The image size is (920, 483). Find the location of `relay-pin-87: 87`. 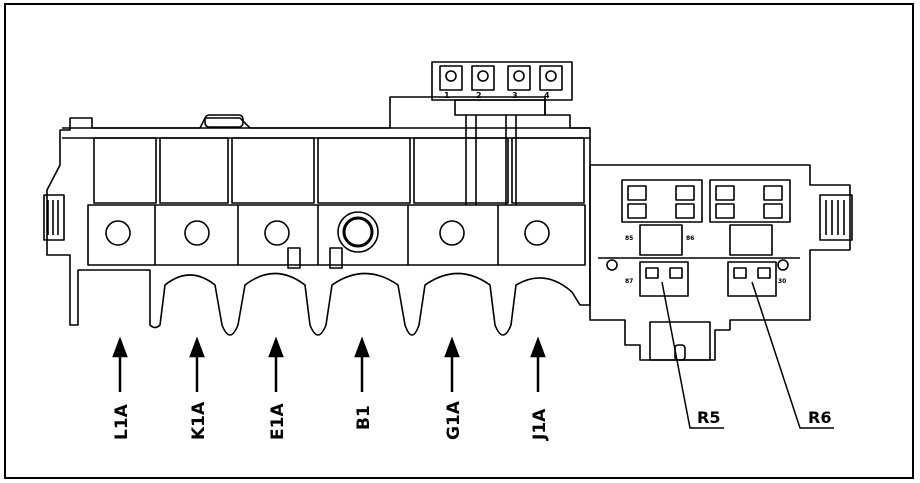

relay-pin-87: 87 is located at coordinates (629, 281).